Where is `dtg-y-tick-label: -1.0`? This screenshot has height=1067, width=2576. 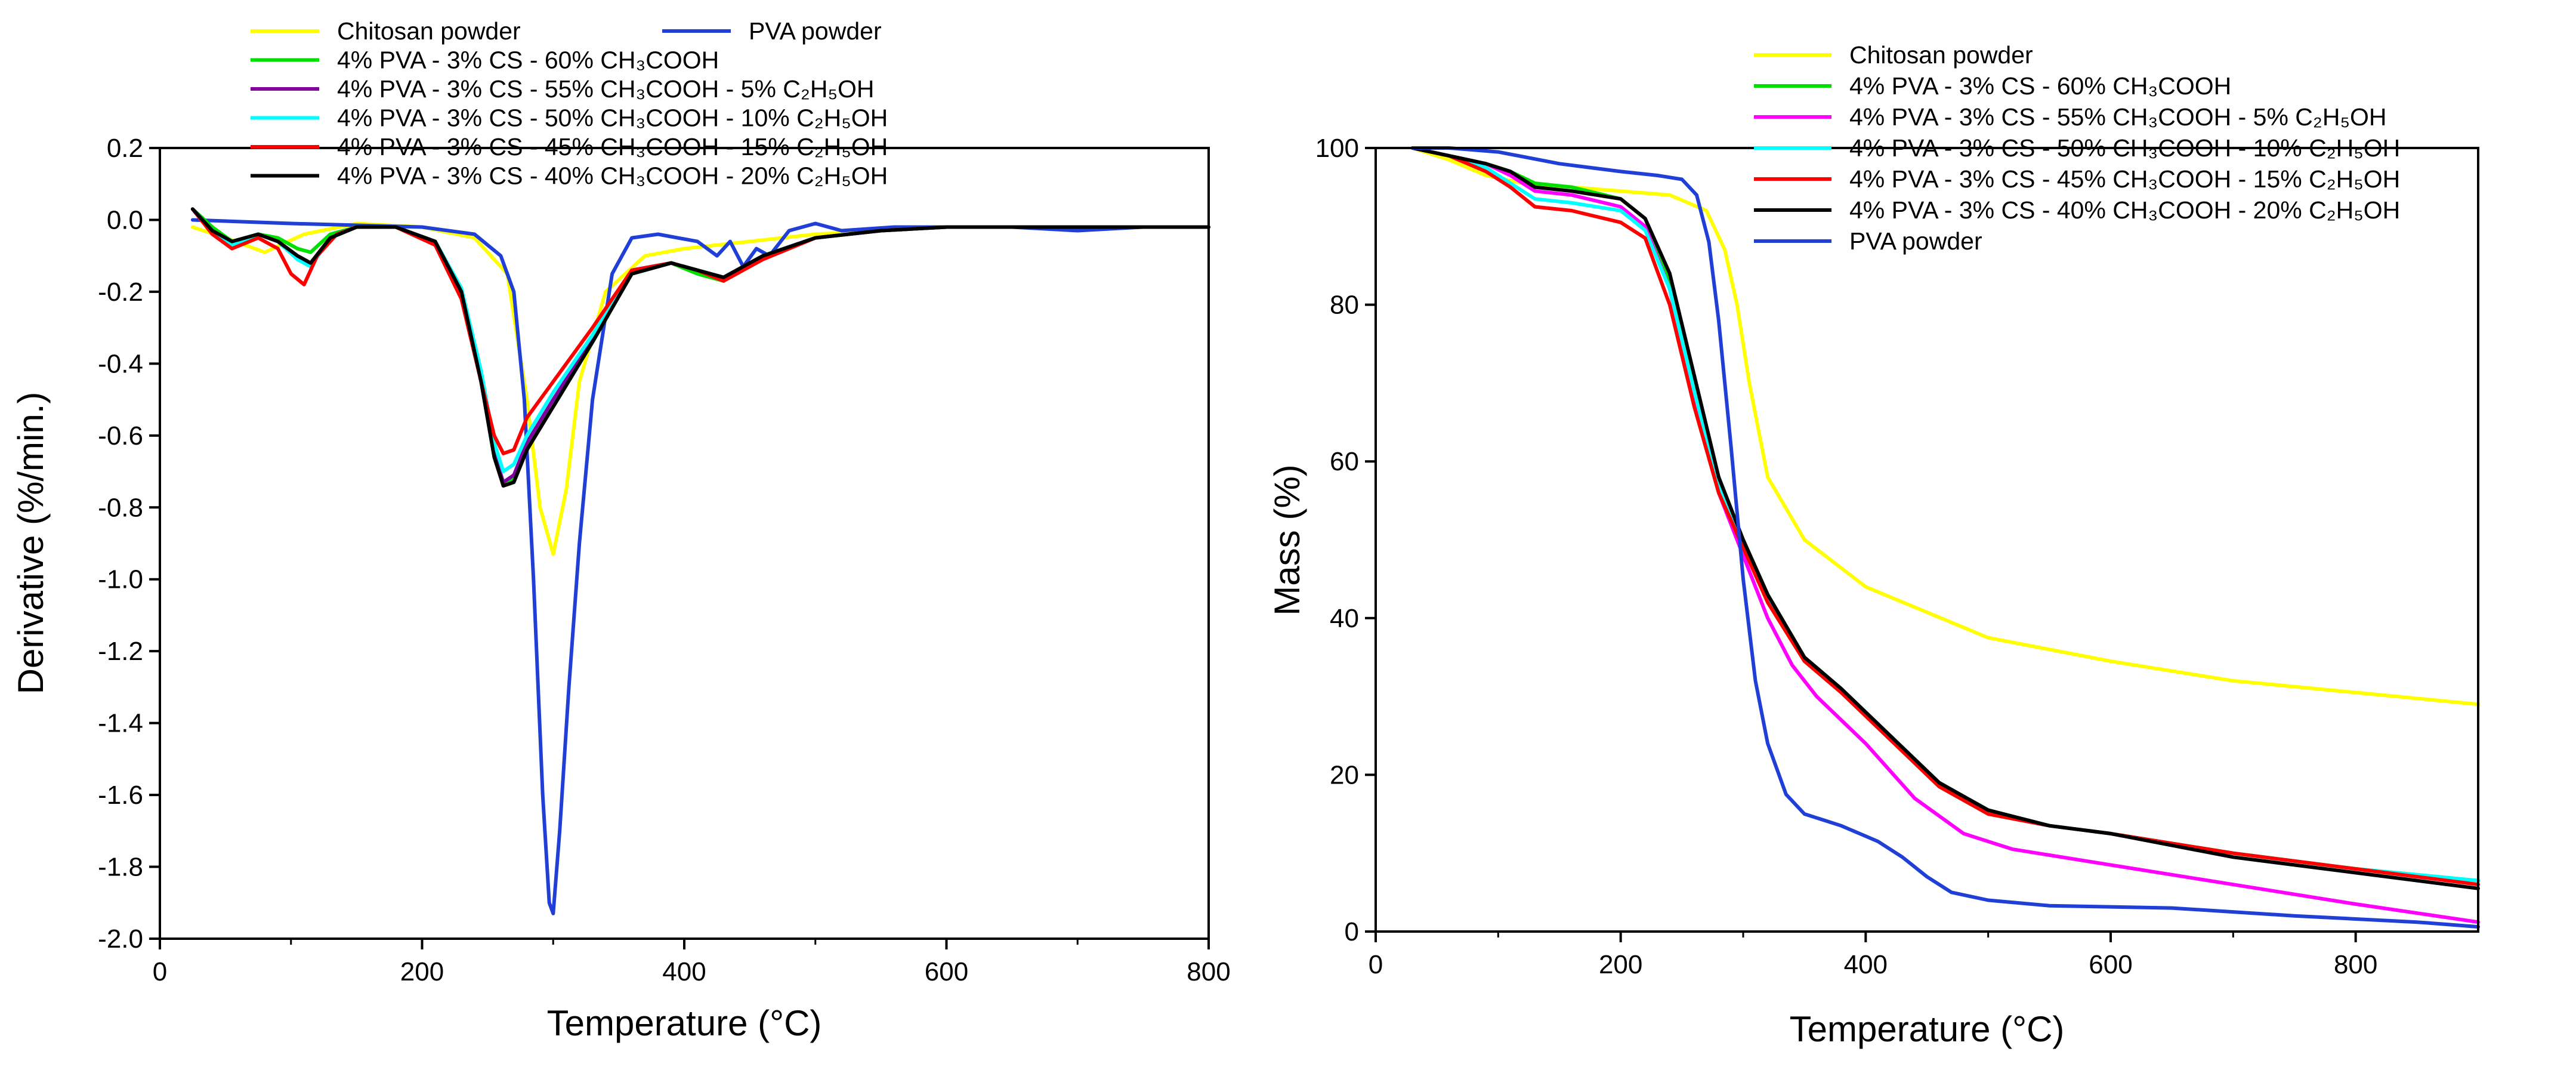
dtg-y-tick-label: -1.0 is located at coordinates (120, 579).